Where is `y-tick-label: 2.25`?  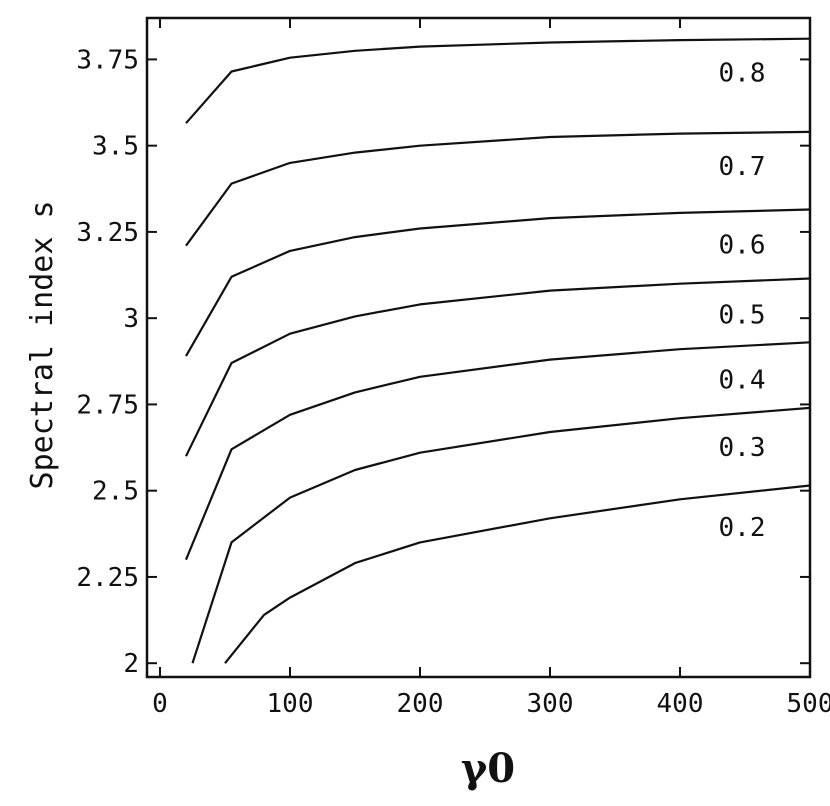 y-tick-label: 2.25 is located at coordinates (107, 578).